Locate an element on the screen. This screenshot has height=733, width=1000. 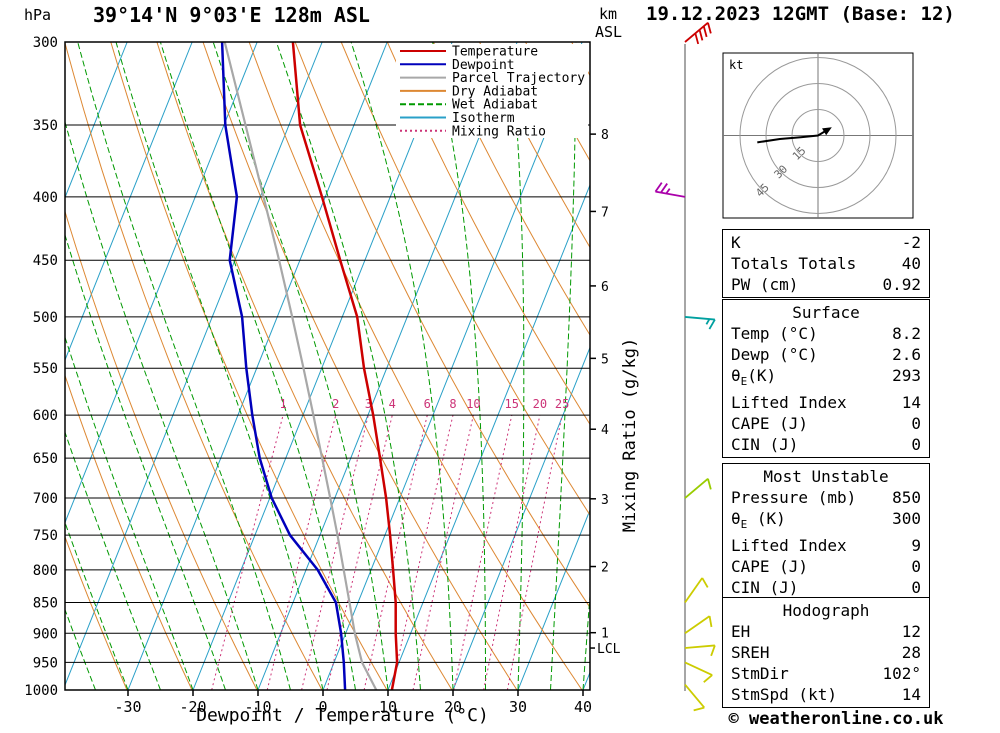
copyright: © weatheronline.co.uk is located at coordinates (836, 719).